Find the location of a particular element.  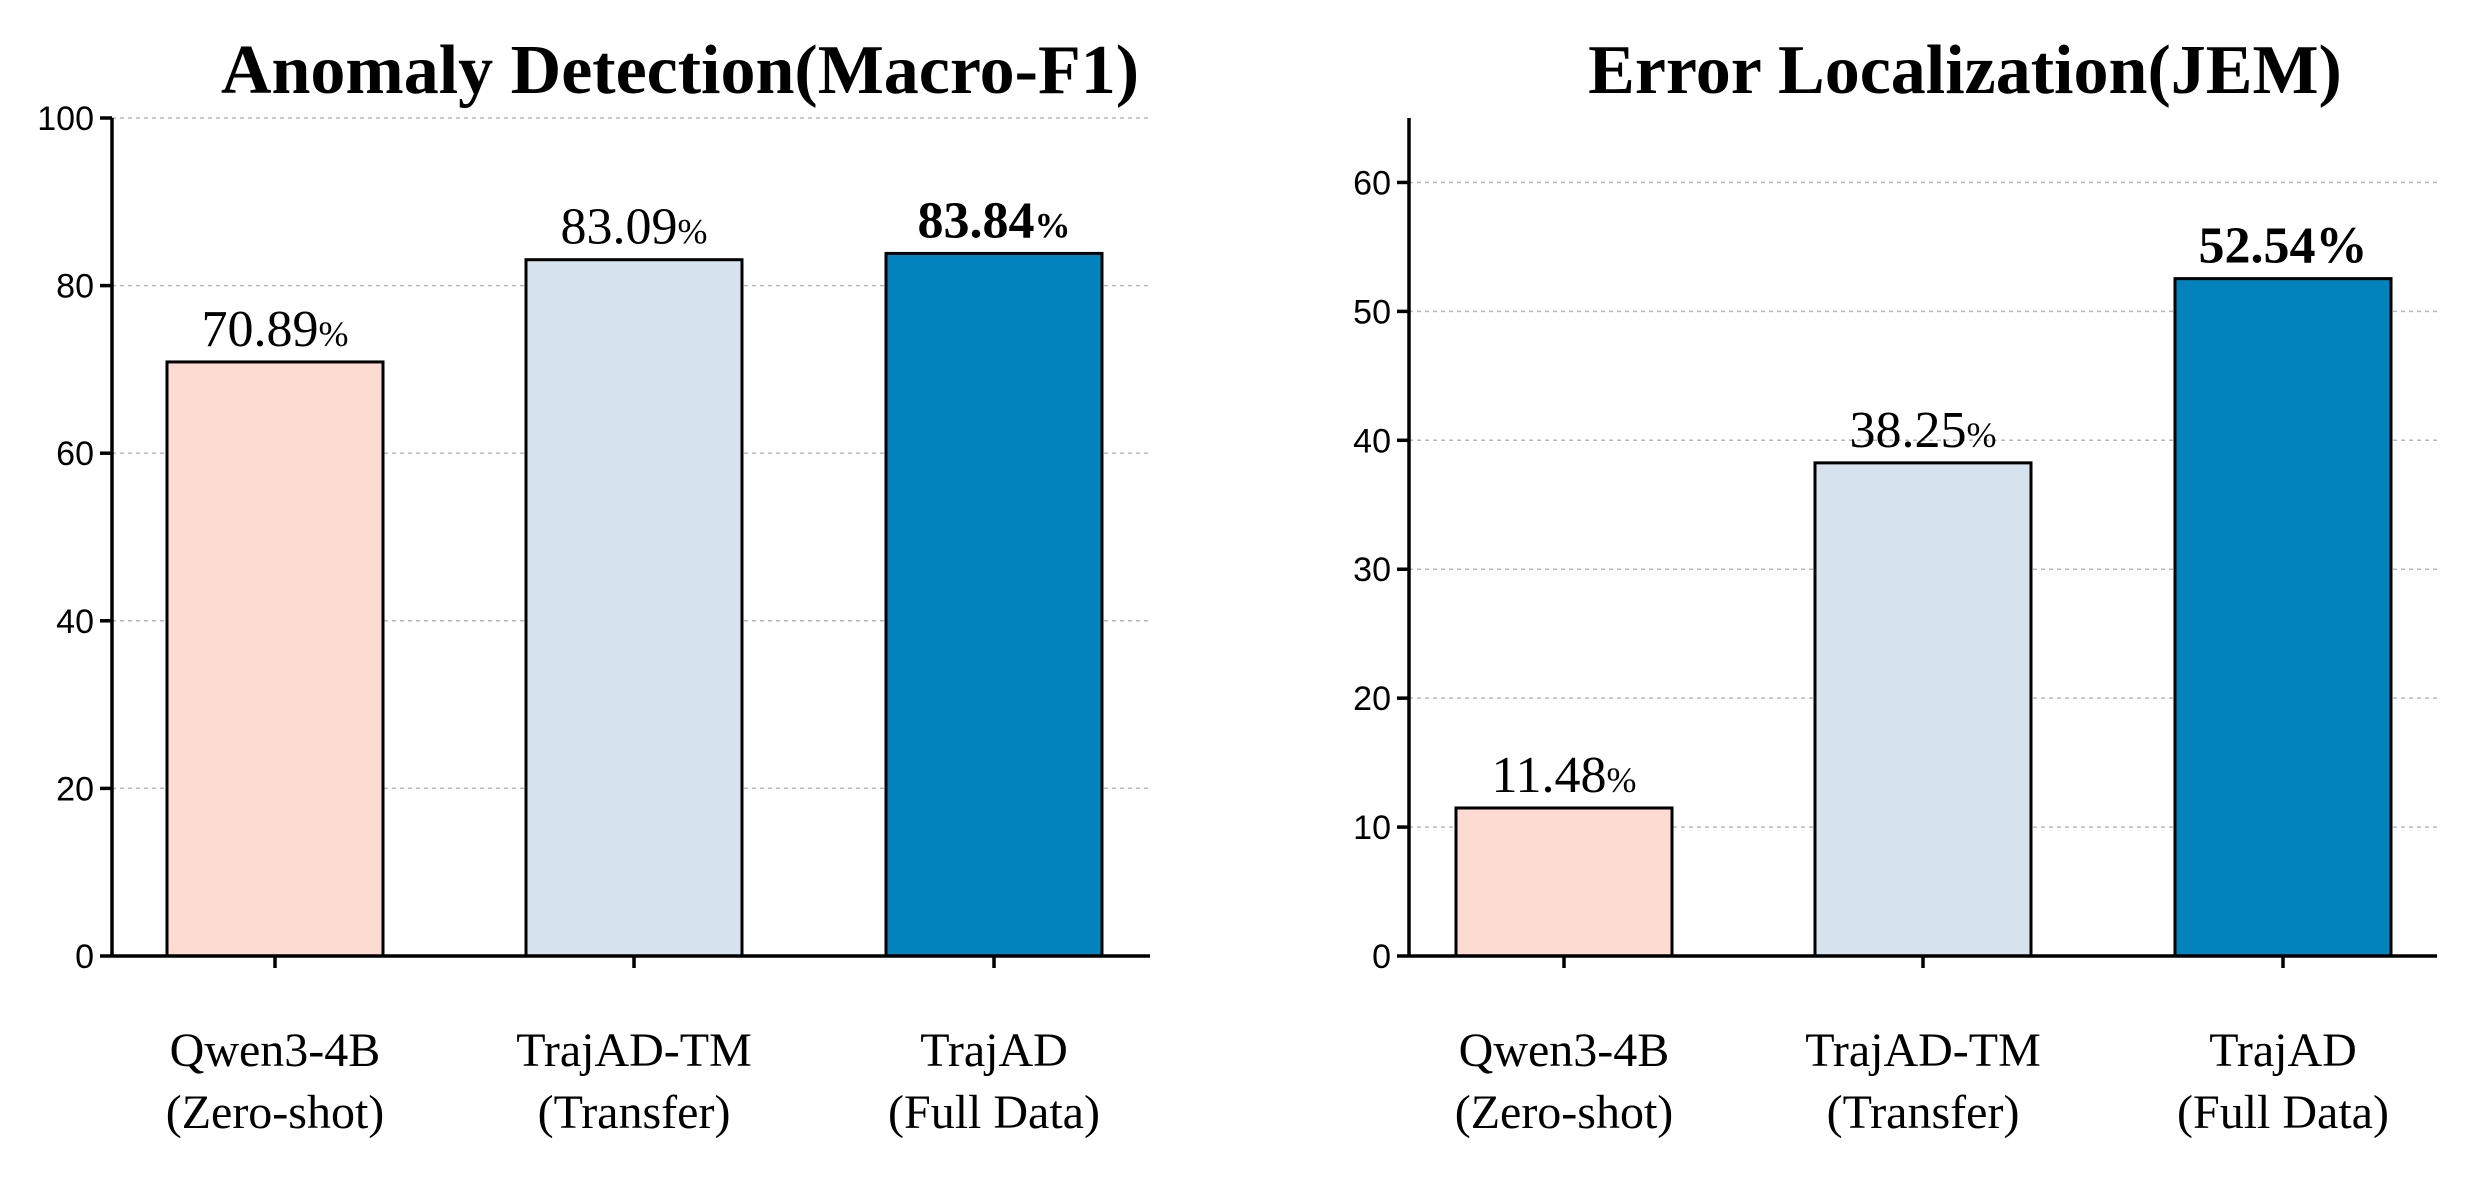

data-label-value: 70.89 is located at coordinates (260, 329).